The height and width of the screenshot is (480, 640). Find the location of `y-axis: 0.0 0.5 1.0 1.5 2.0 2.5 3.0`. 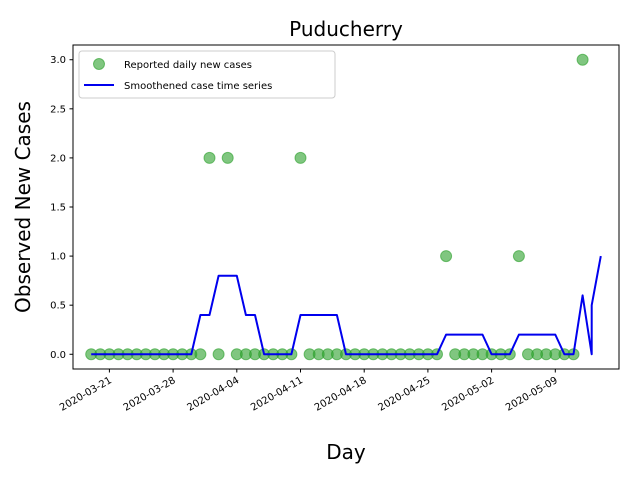

y-axis: 0.0 0.5 1.0 1.5 2.0 2.5 3.0 is located at coordinates (61, 208).